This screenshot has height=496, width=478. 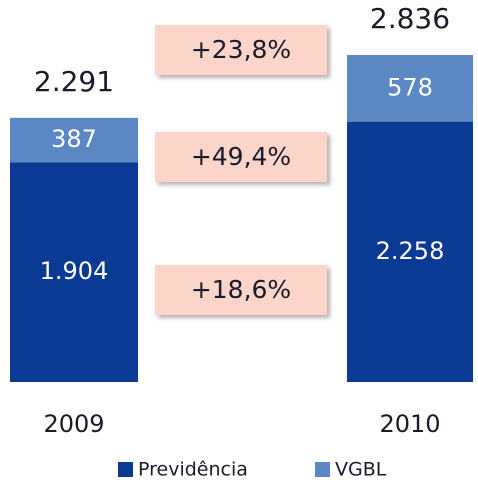 I want to click on value-label: 1.904, so click(x=74, y=271).